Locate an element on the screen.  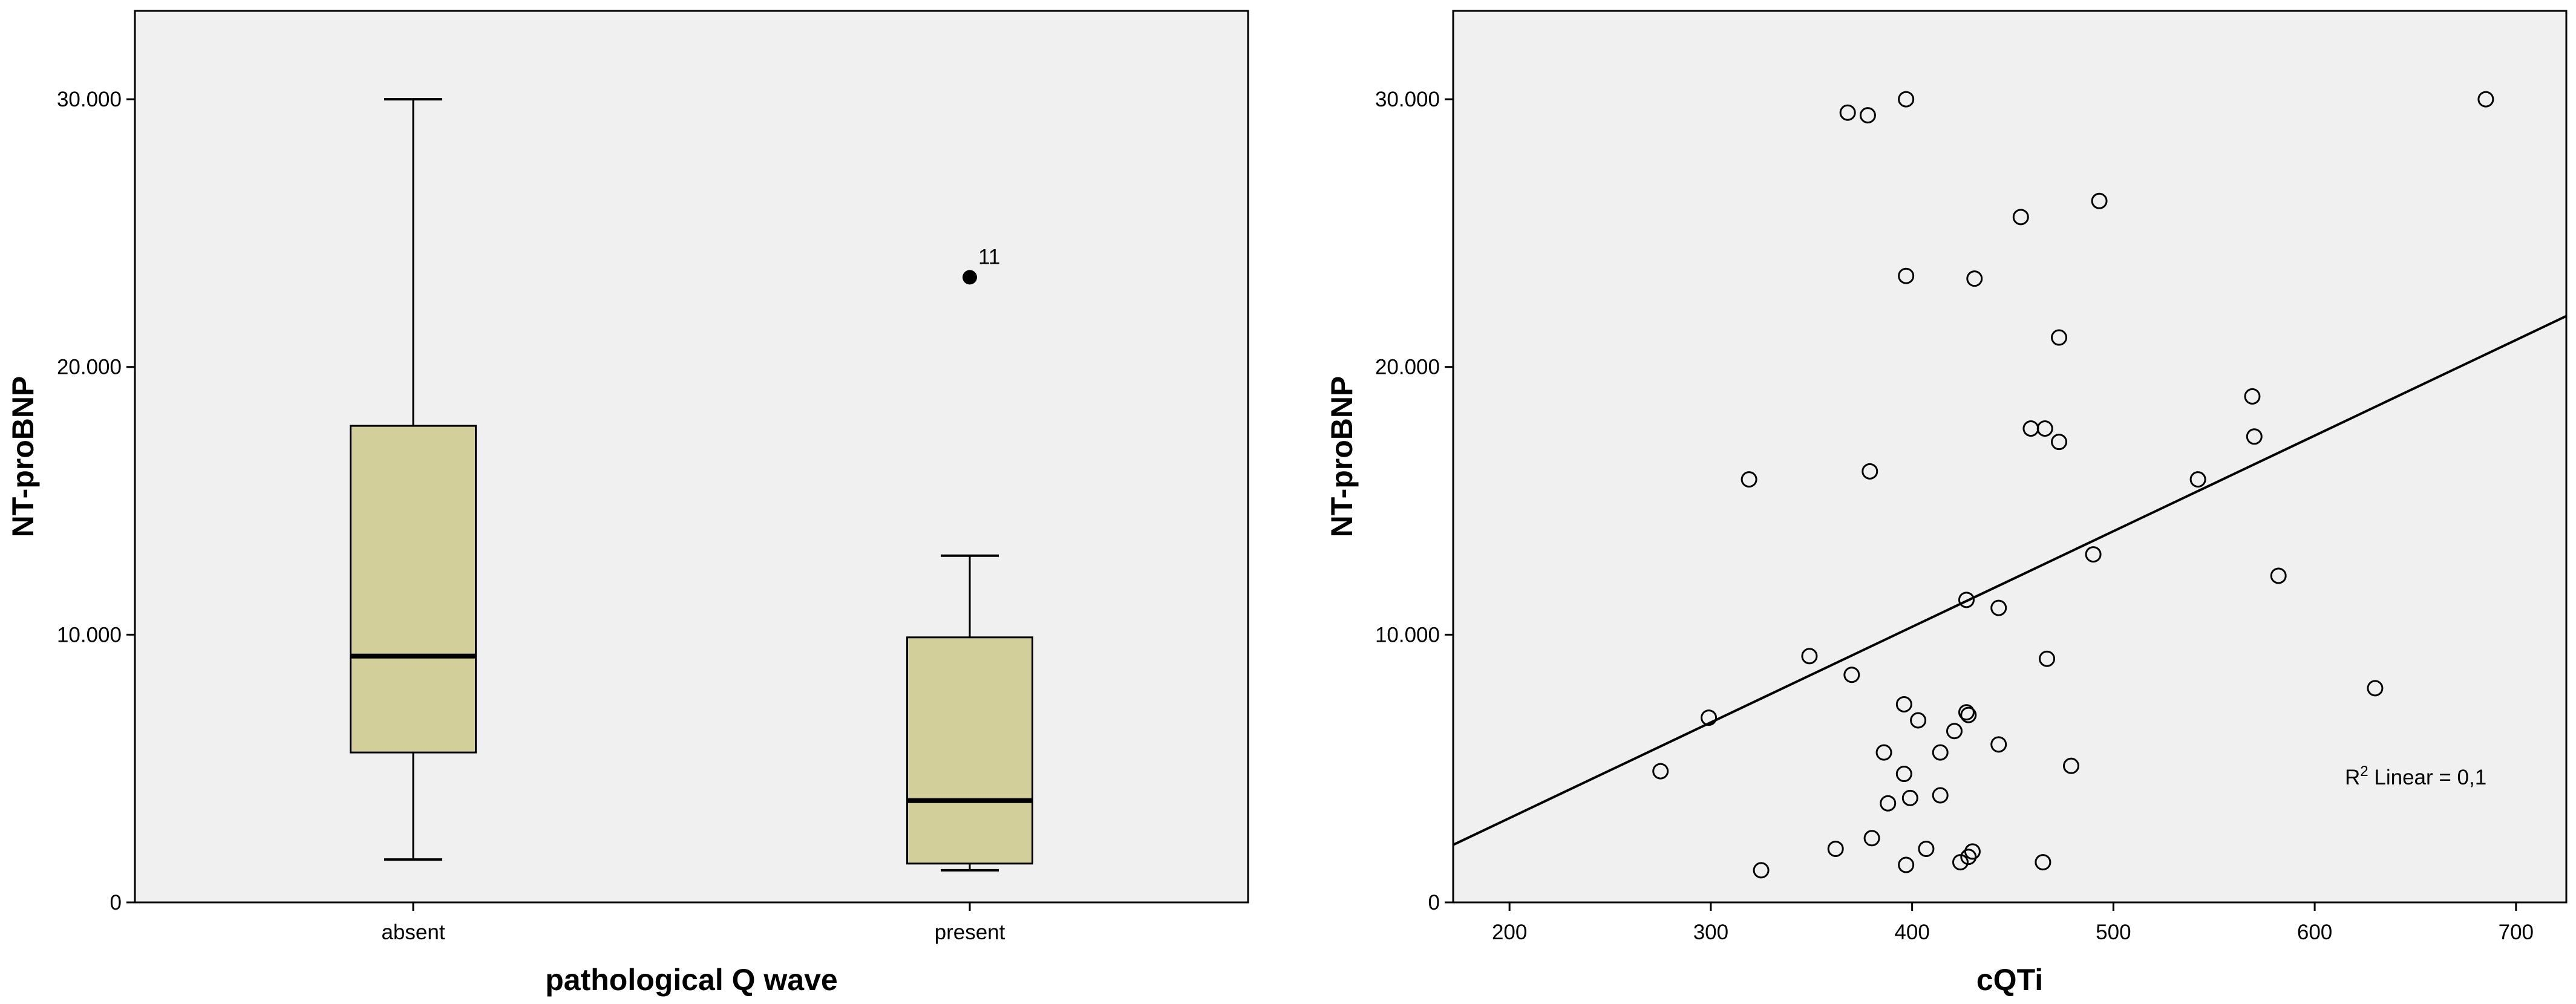
x-axis-title: cQTi is located at coordinates (2009, 980).